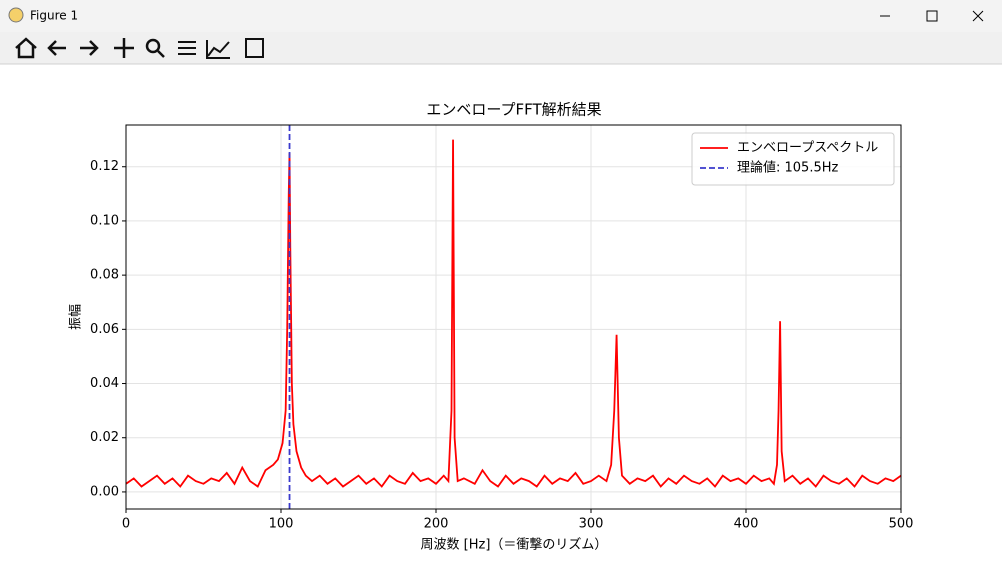  I want to click on x-tick-label: 200, so click(436, 524).